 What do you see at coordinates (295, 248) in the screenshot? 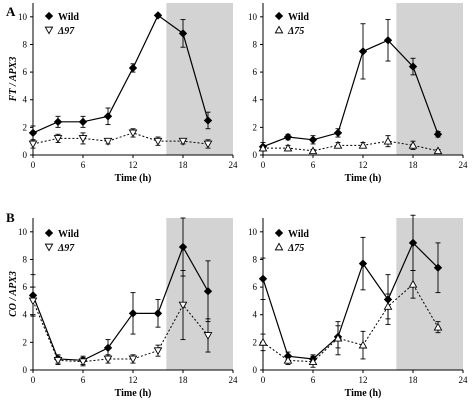
I see `legend-label: Δ75` at bounding box center [295, 248].